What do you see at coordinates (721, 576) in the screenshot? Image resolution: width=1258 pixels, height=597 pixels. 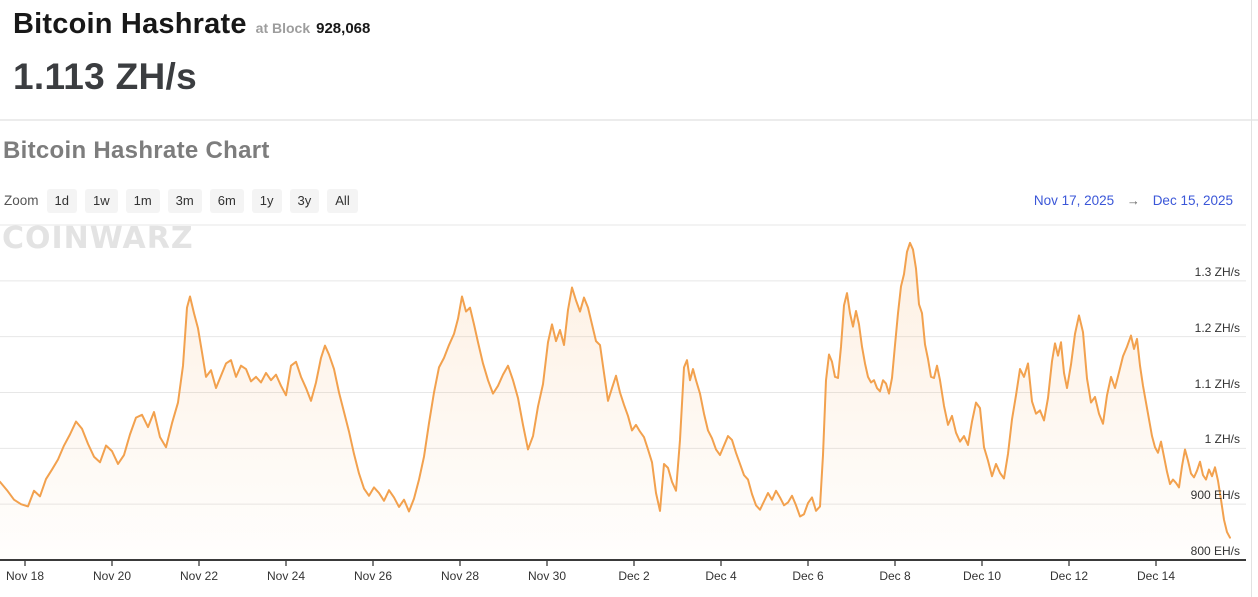 I see `x-axis-label: Dec 4` at bounding box center [721, 576].